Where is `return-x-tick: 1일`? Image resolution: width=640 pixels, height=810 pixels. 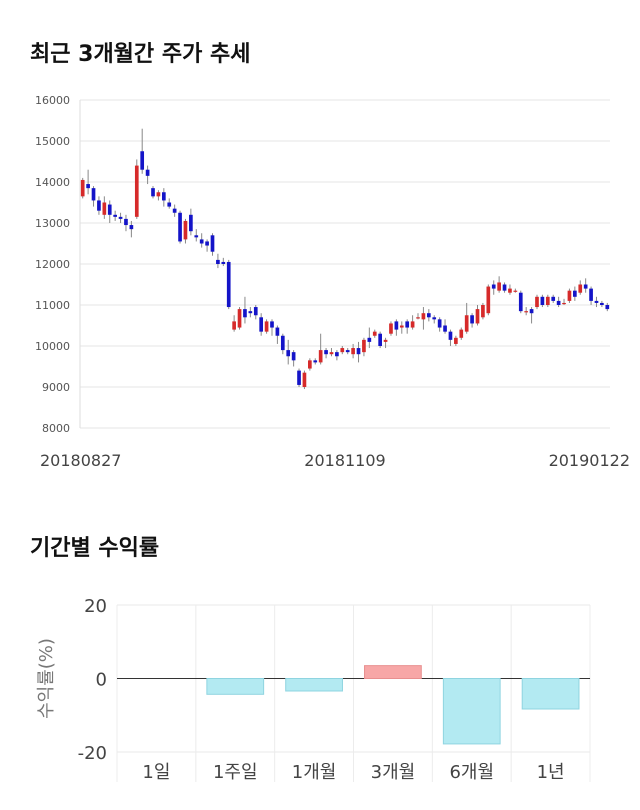 return-x-tick: 1일 is located at coordinates (156, 772).